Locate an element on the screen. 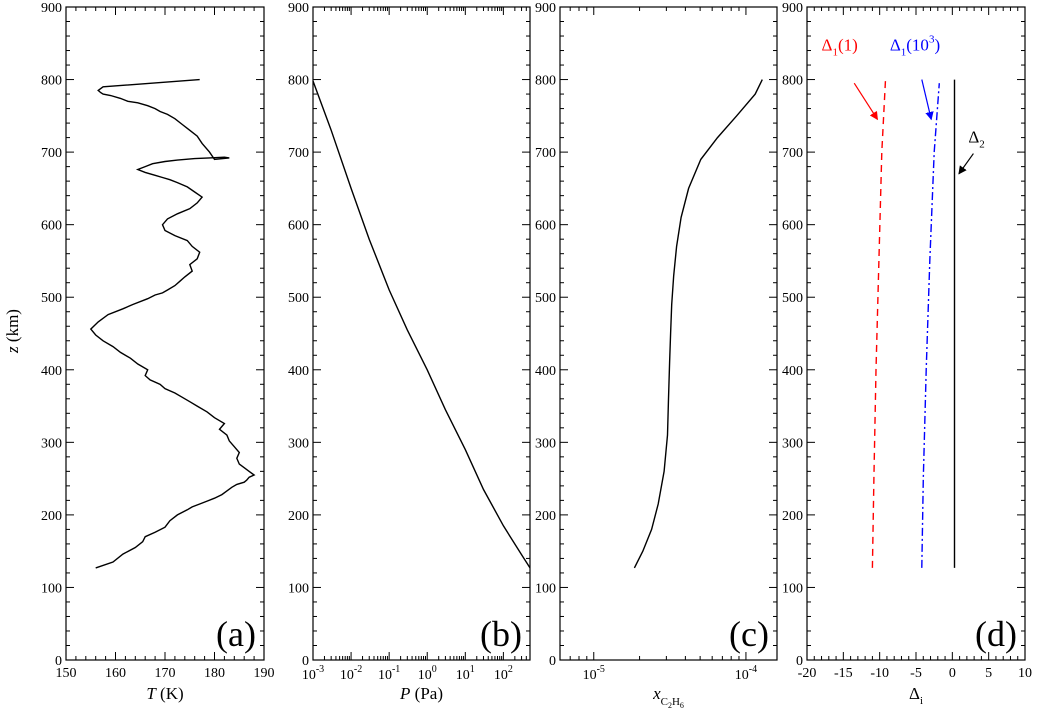 Image resolution: width=1051 pixels, height=719 pixels. x-axis-label: Δi is located at coordinates (916, 695).